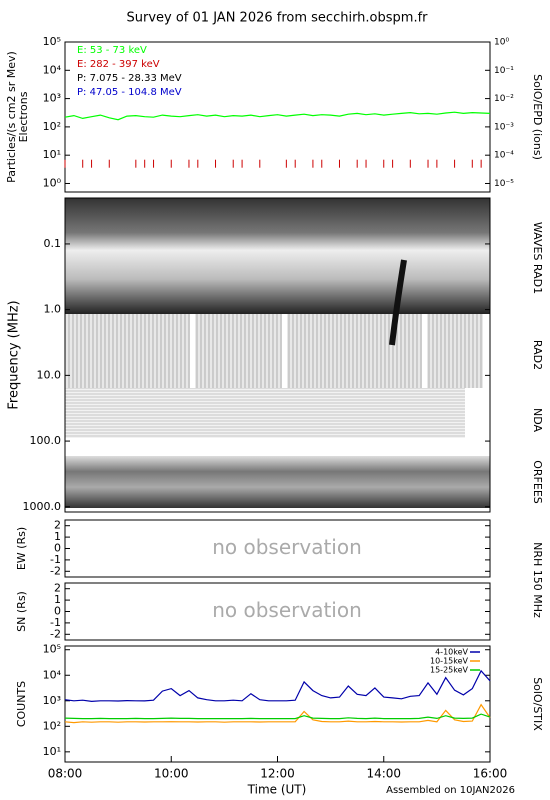 The width and height of the screenshot is (550, 800). Describe the element at coordinates (21, 704) in the screenshot. I see `y-axis-label: COUNTS` at that location.